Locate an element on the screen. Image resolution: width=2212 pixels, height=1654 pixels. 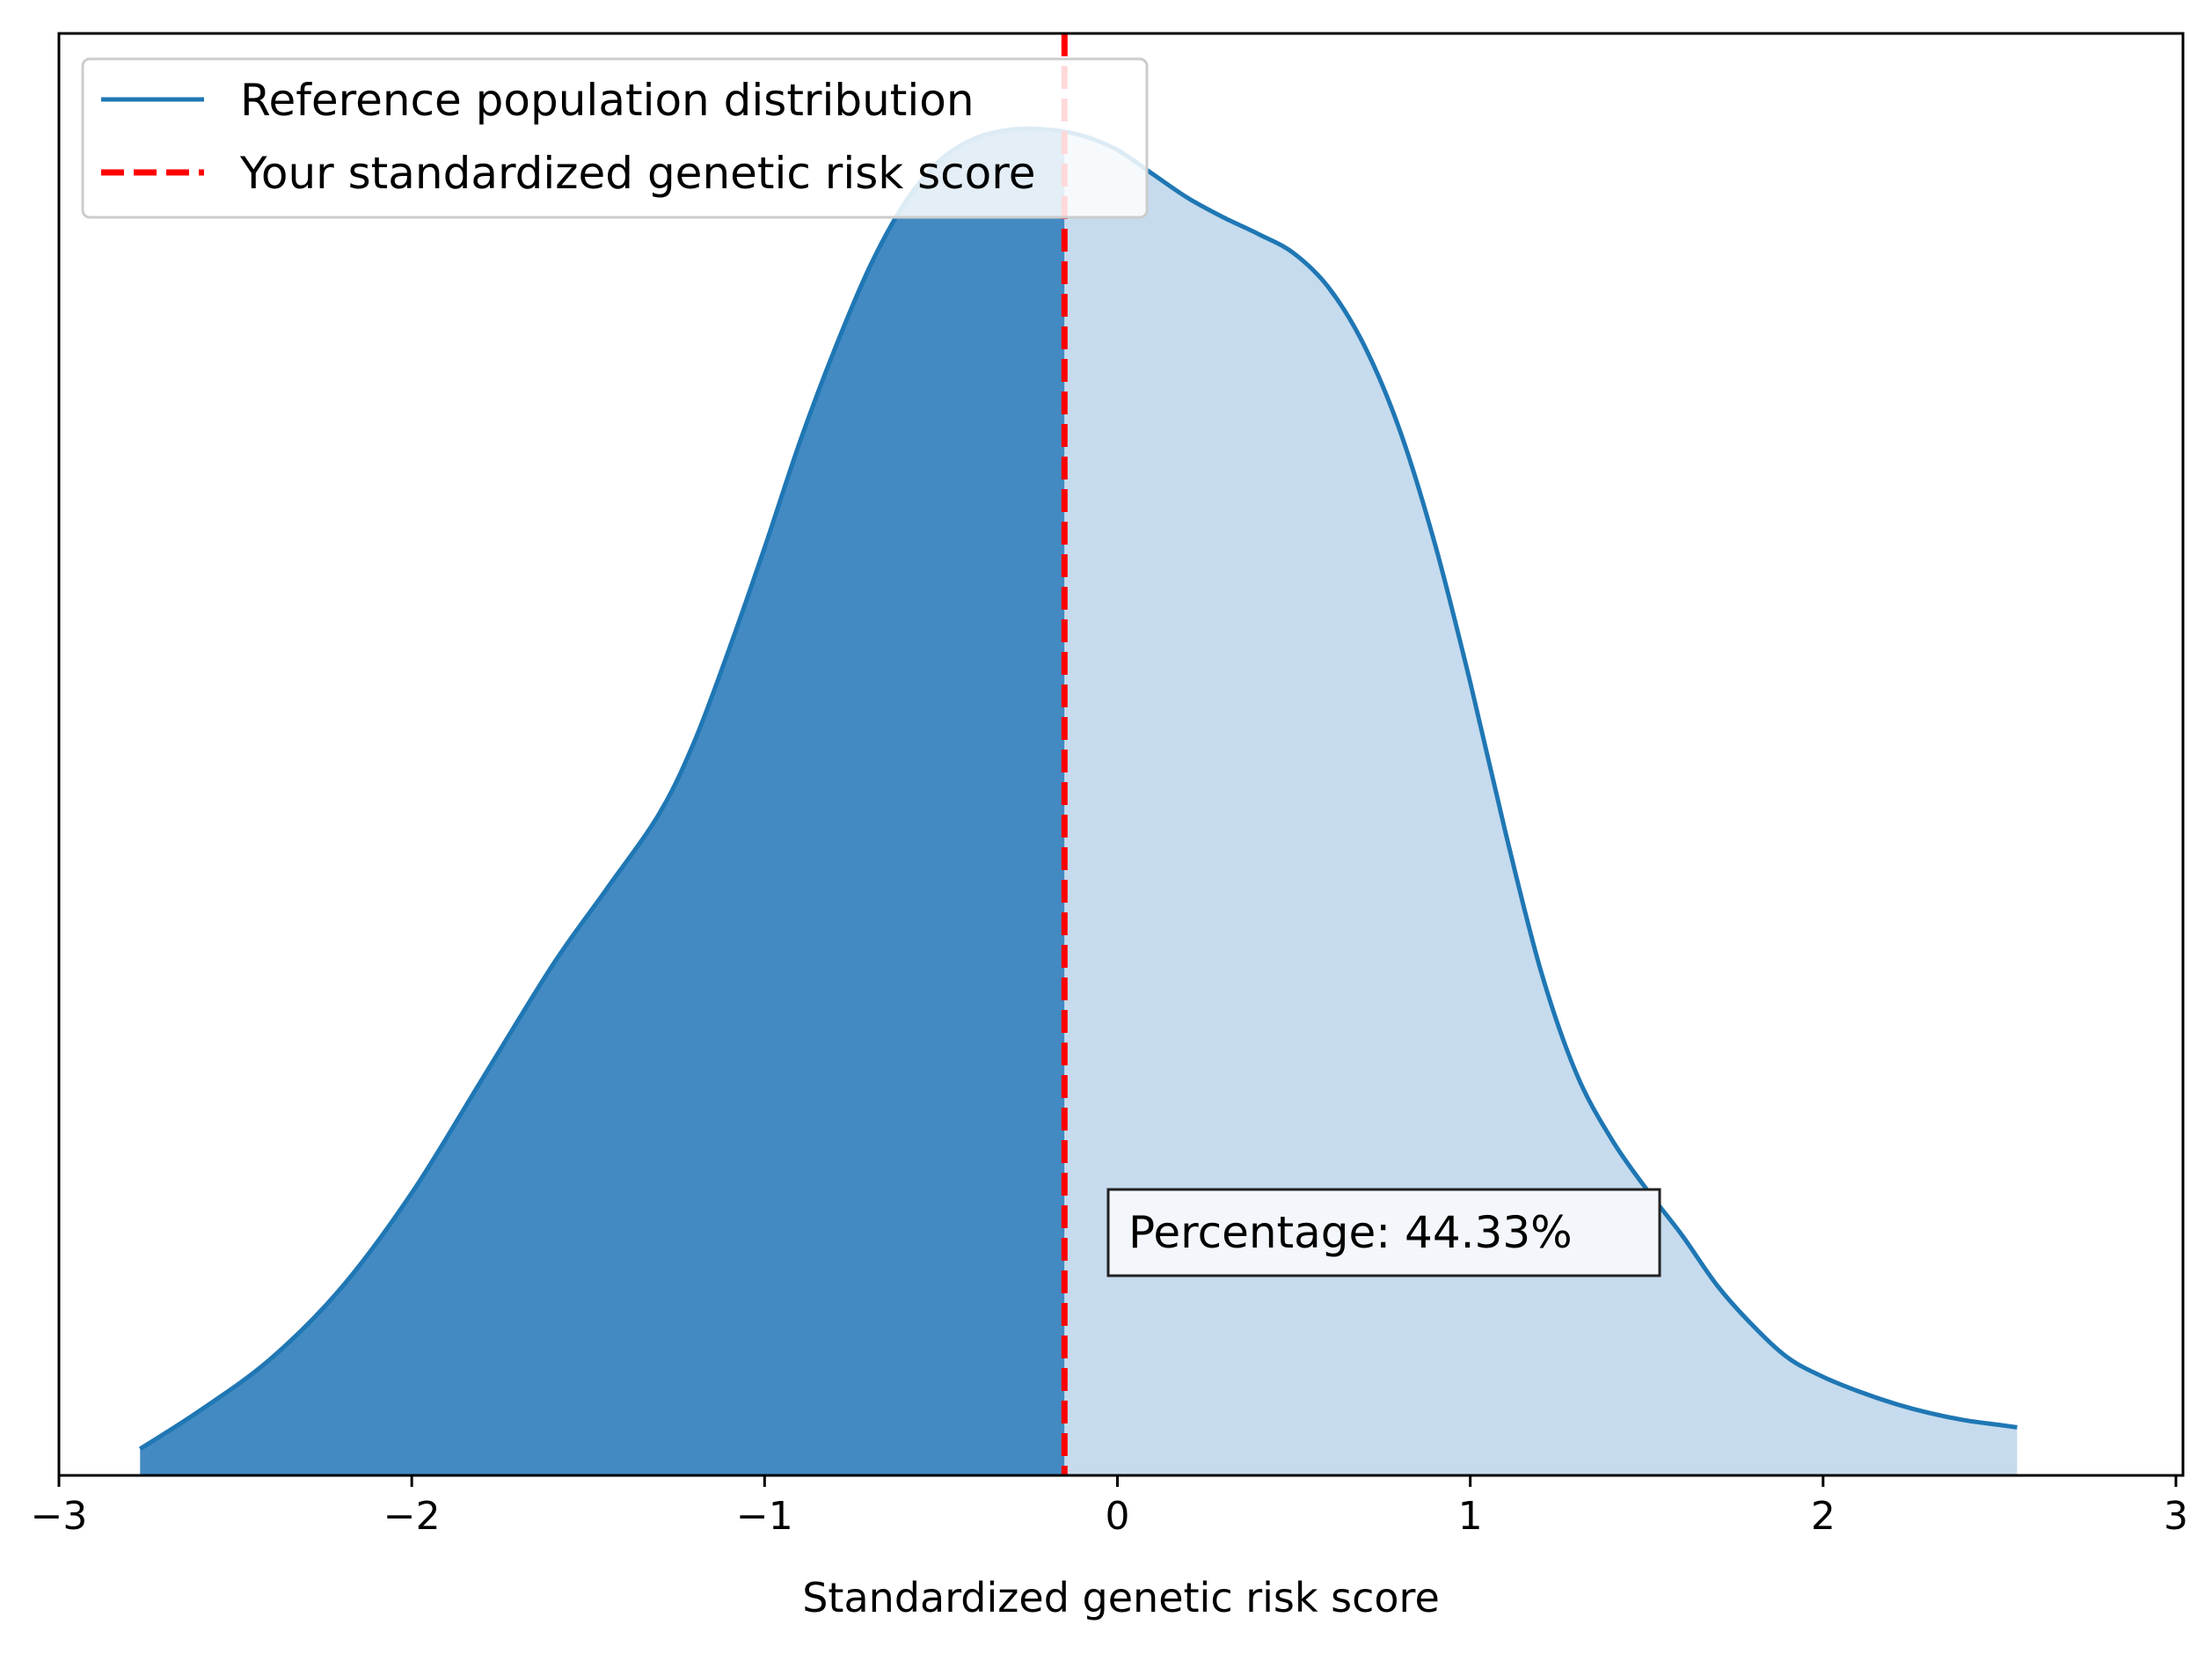
x-tick-label: −2 is located at coordinates (412, 1516).